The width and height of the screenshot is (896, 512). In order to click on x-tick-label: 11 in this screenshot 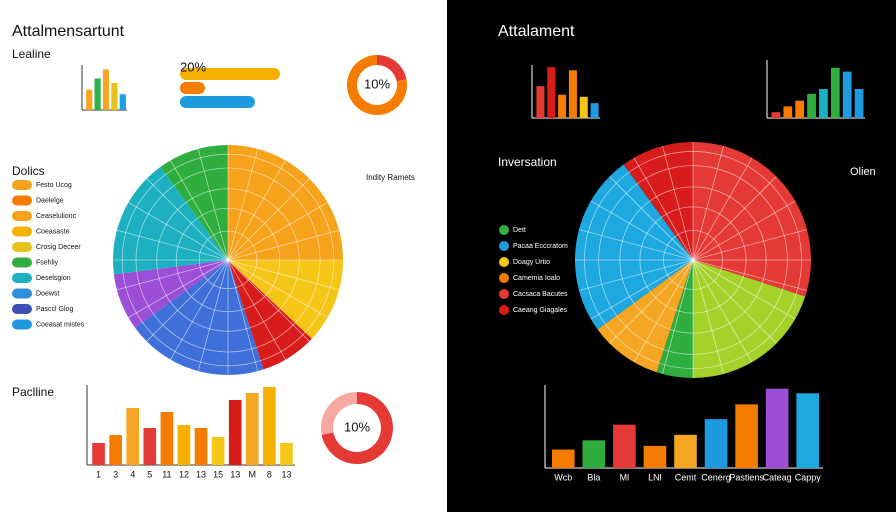, I will do `click(166, 474)`.